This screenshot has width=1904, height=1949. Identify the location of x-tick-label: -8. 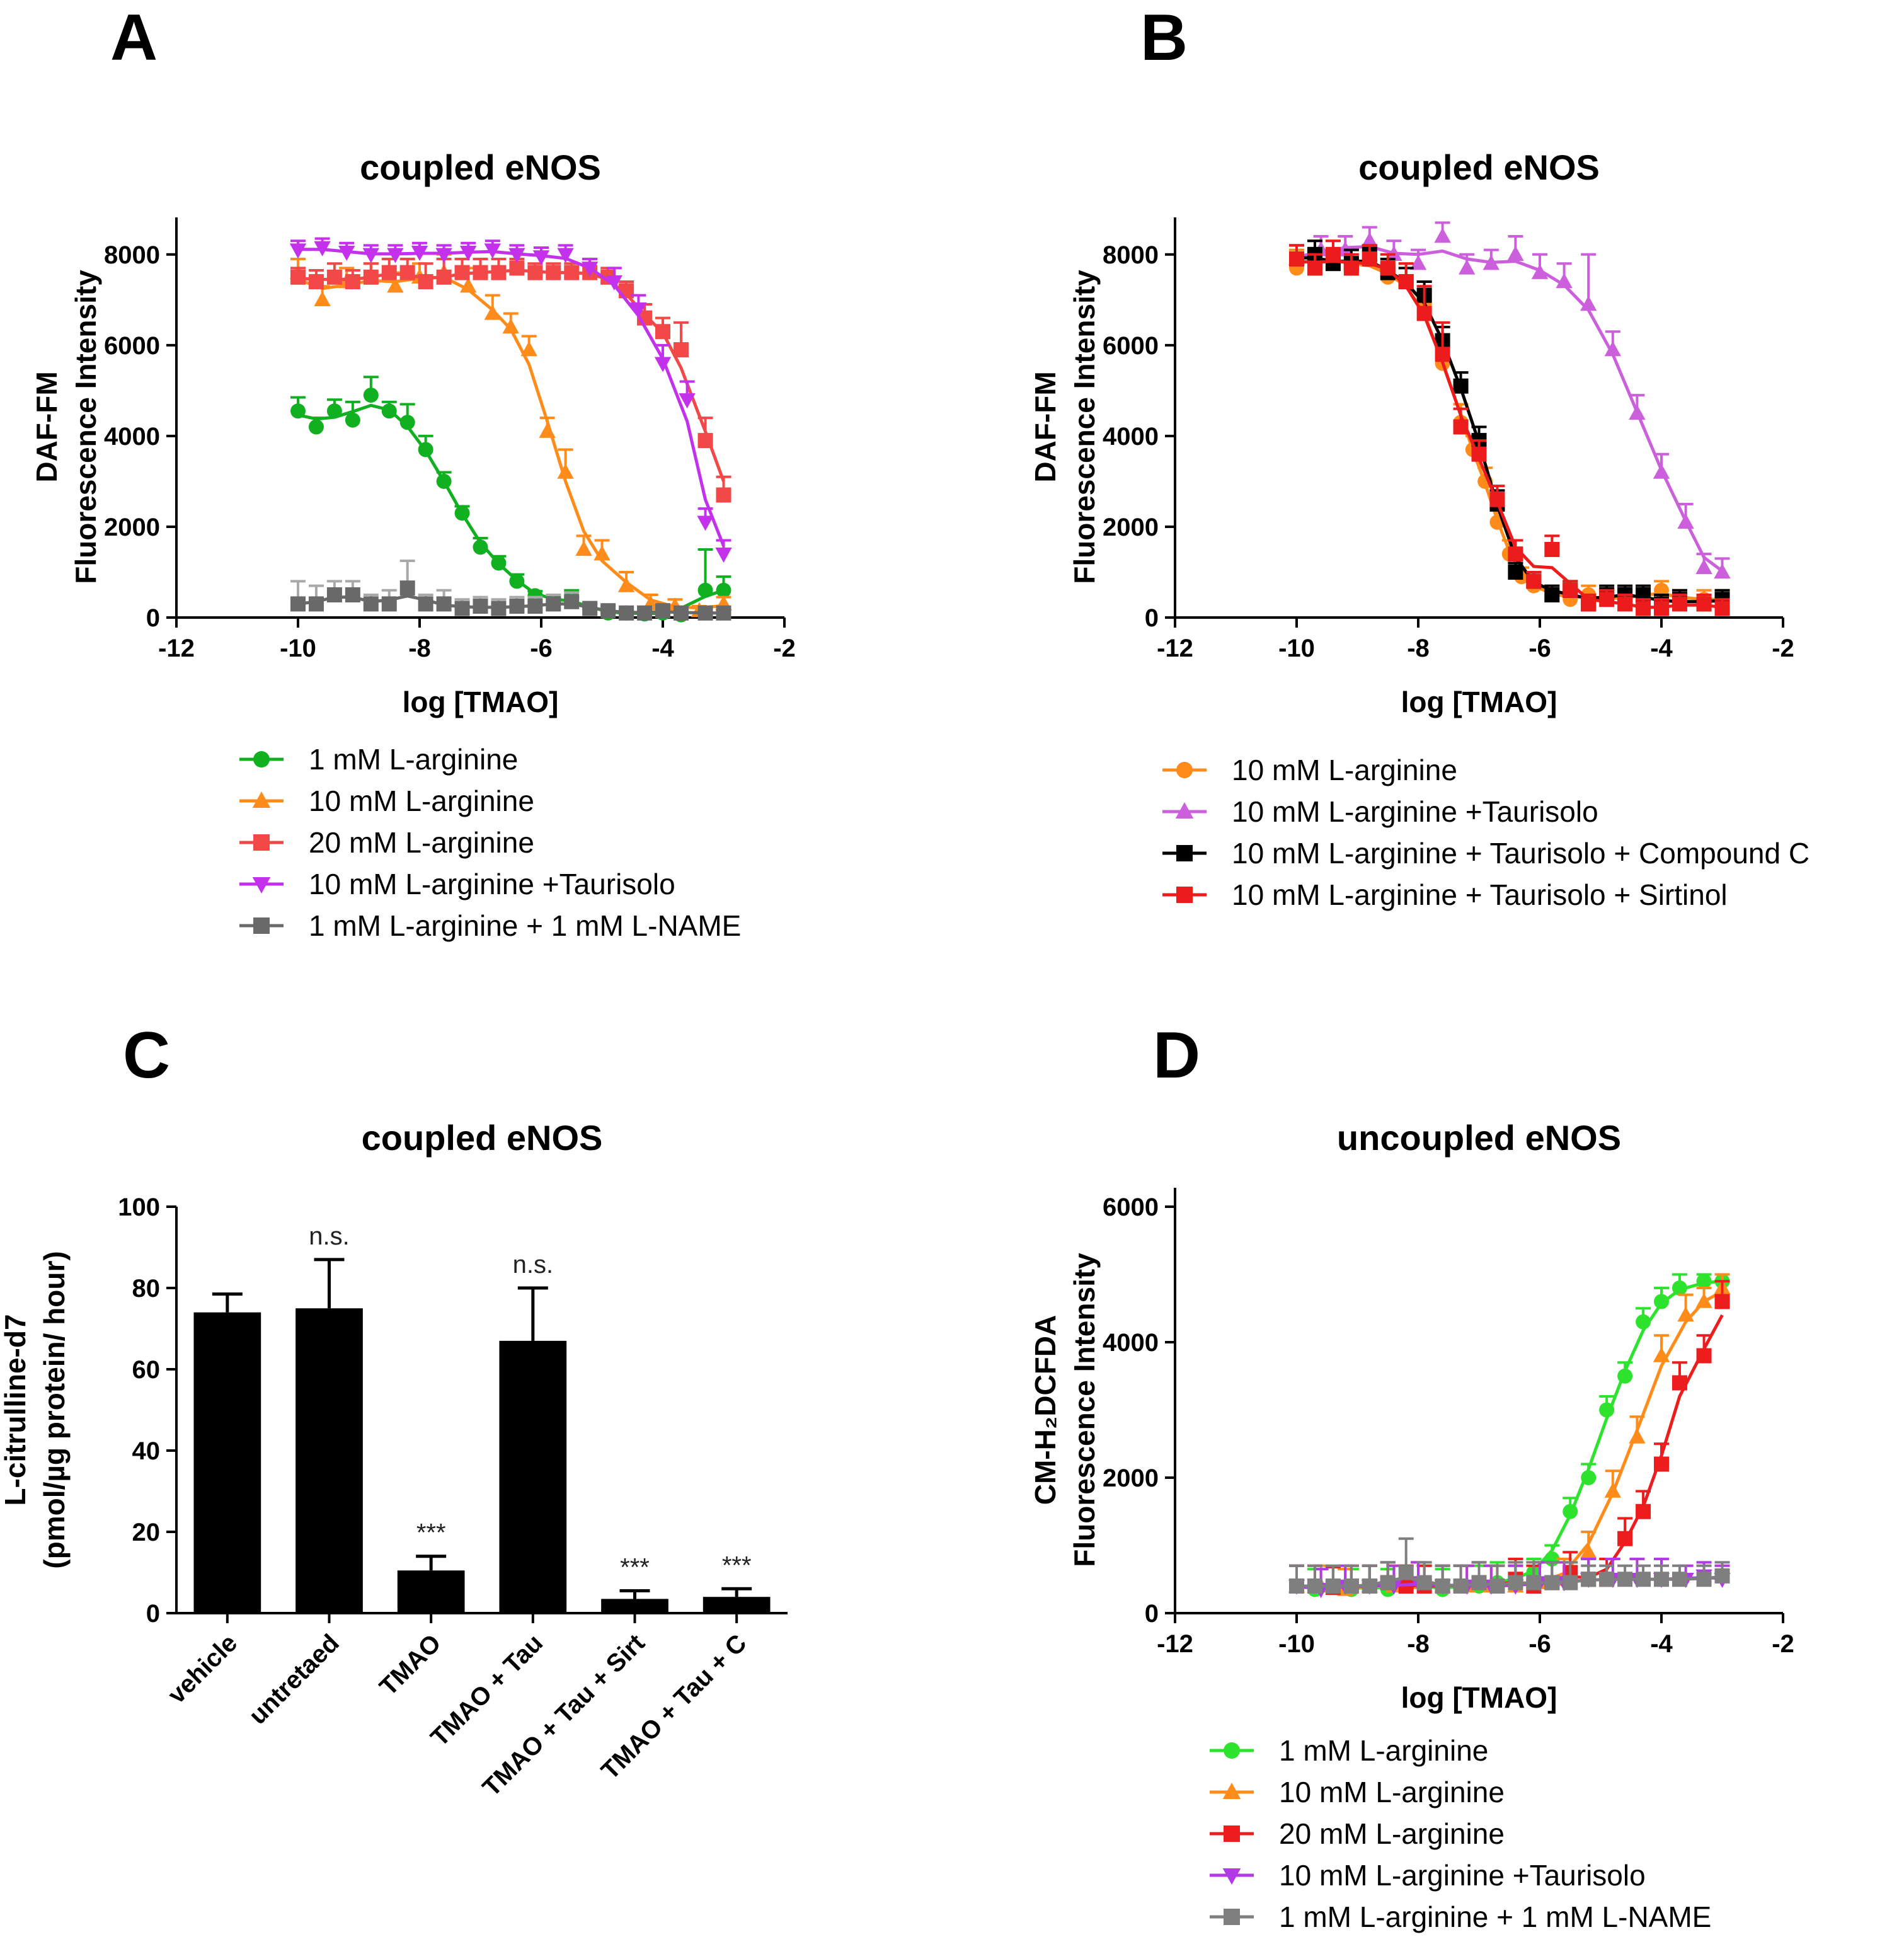
(1418, 1644).